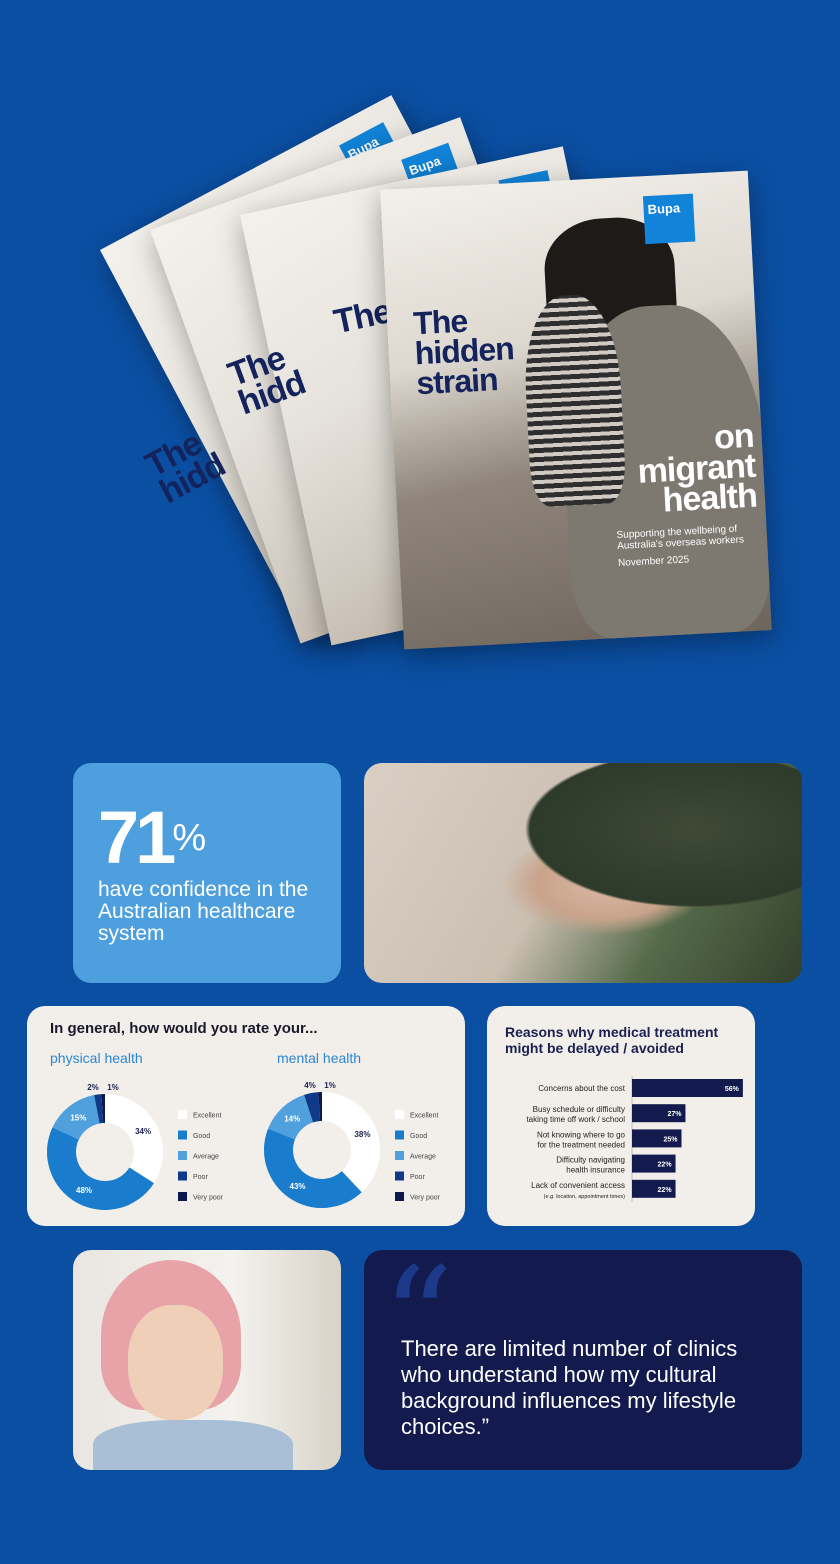 The height and width of the screenshot is (1564, 840). I want to click on cover-title-2: on migrant health, so click(697, 468).